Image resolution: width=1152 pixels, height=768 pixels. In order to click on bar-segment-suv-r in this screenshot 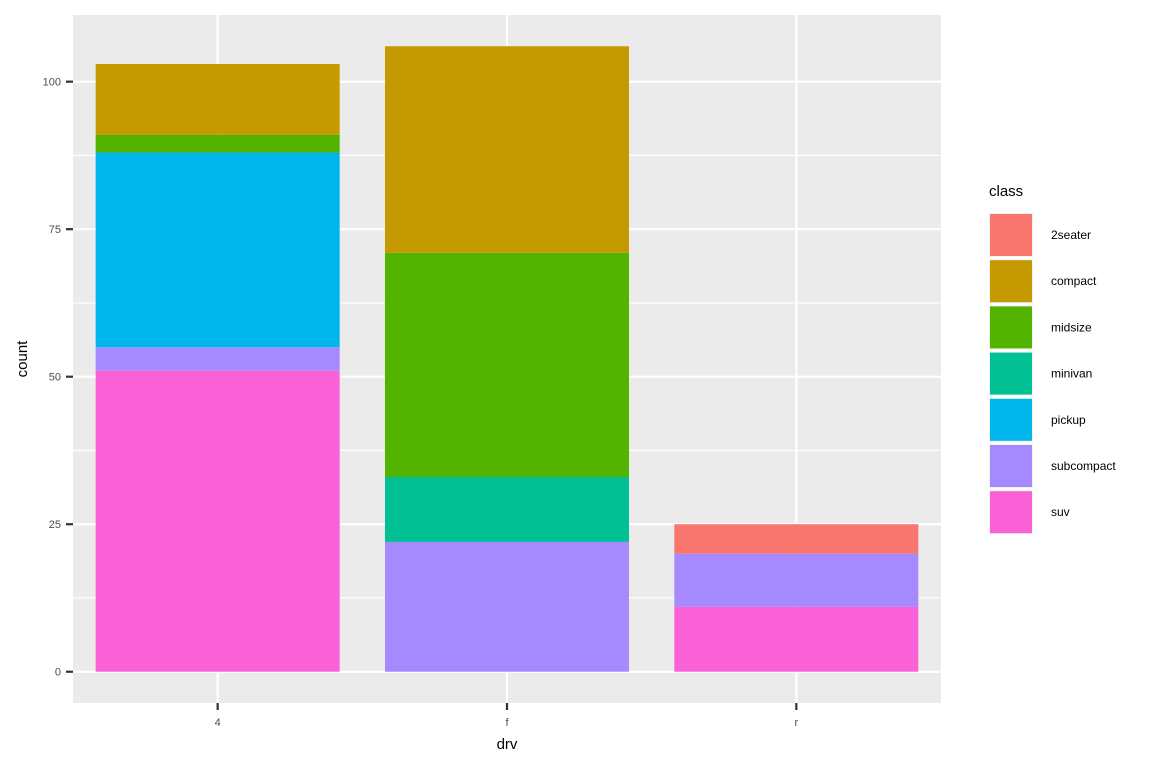, I will do `click(796, 639)`.